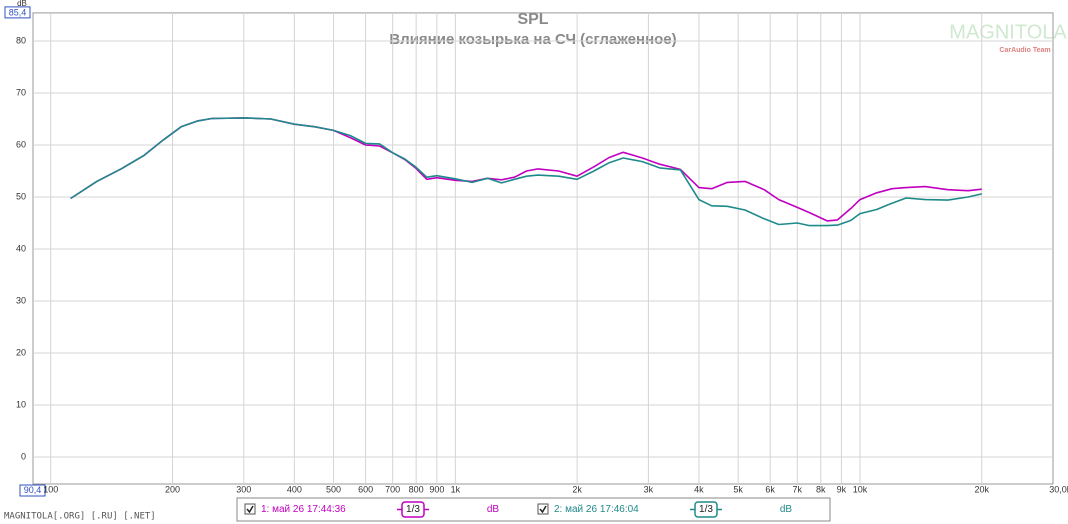  What do you see at coordinates (1024, 50) in the screenshot?
I see `logo-subtitle: CarAudio Team` at bounding box center [1024, 50].